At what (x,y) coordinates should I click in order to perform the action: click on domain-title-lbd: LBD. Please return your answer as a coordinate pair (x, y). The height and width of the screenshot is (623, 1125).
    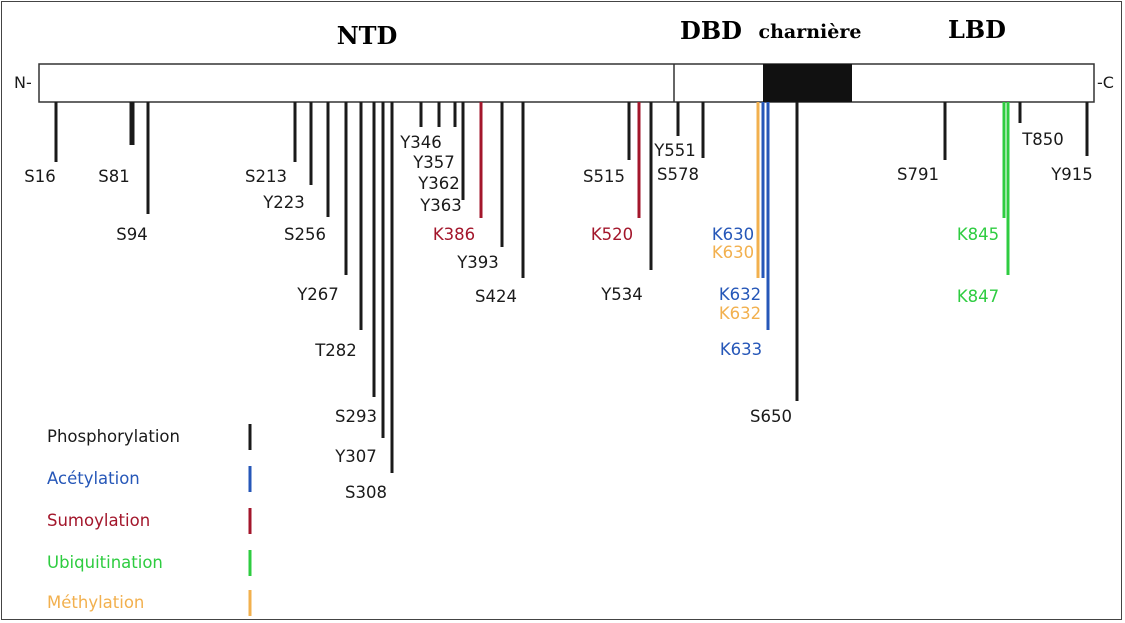
    Looking at the image, I should click on (977, 29).